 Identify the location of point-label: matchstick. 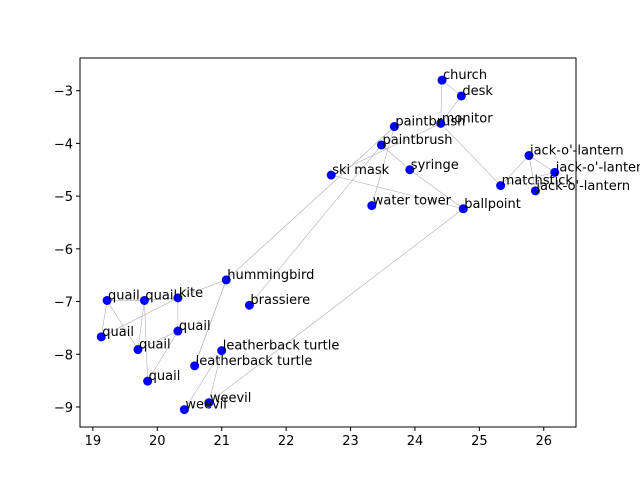
(538, 181).